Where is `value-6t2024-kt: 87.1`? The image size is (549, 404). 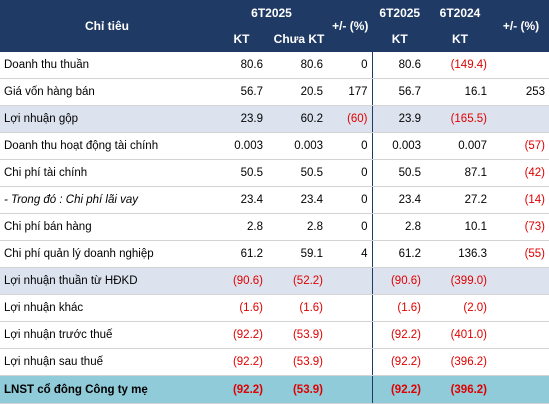 value-6t2024-kt: 87.1 is located at coordinates (460, 173).